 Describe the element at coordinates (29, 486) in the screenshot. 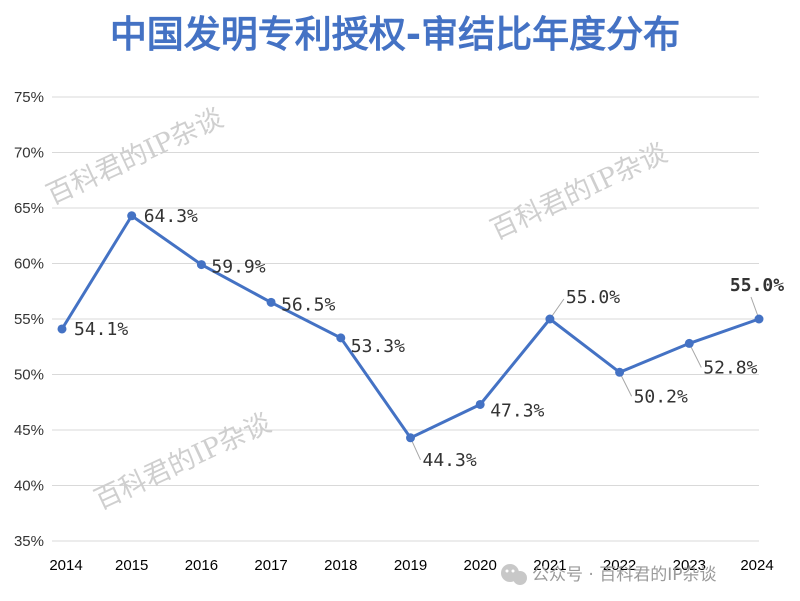

I see `y-tick-label: 40%` at that location.